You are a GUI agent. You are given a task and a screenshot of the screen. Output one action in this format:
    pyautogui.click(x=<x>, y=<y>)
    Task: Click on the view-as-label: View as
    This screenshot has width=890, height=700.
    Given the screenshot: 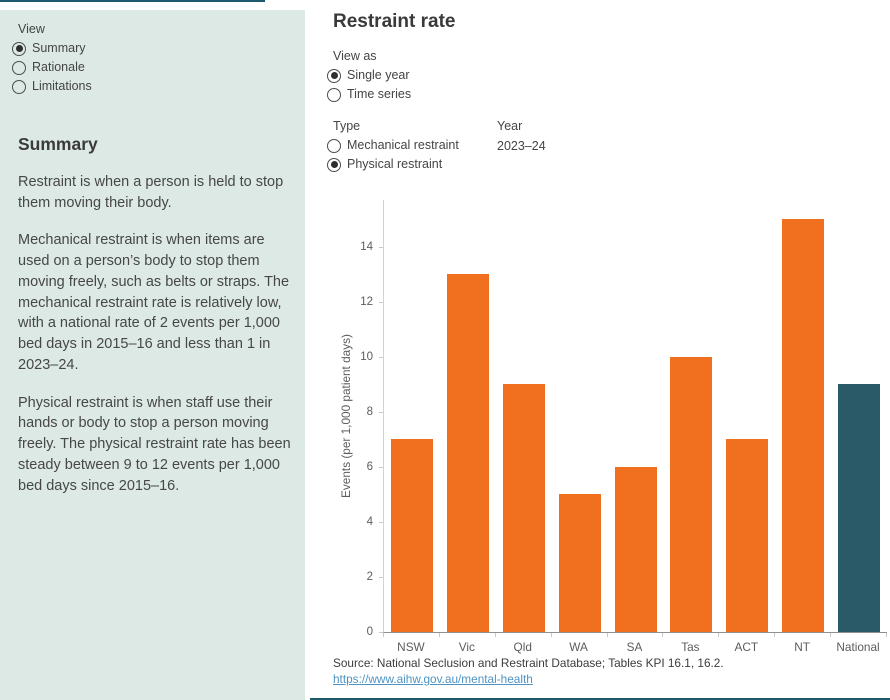 What is the action you would take?
    pyautogui.click(x=355, y=56)
    